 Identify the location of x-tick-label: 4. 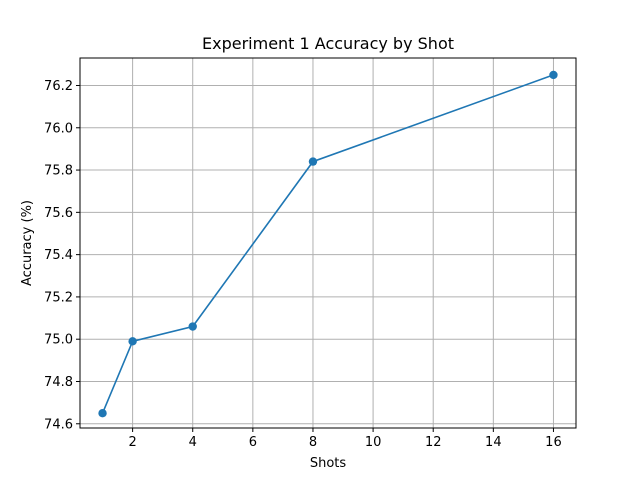
(193, 442).